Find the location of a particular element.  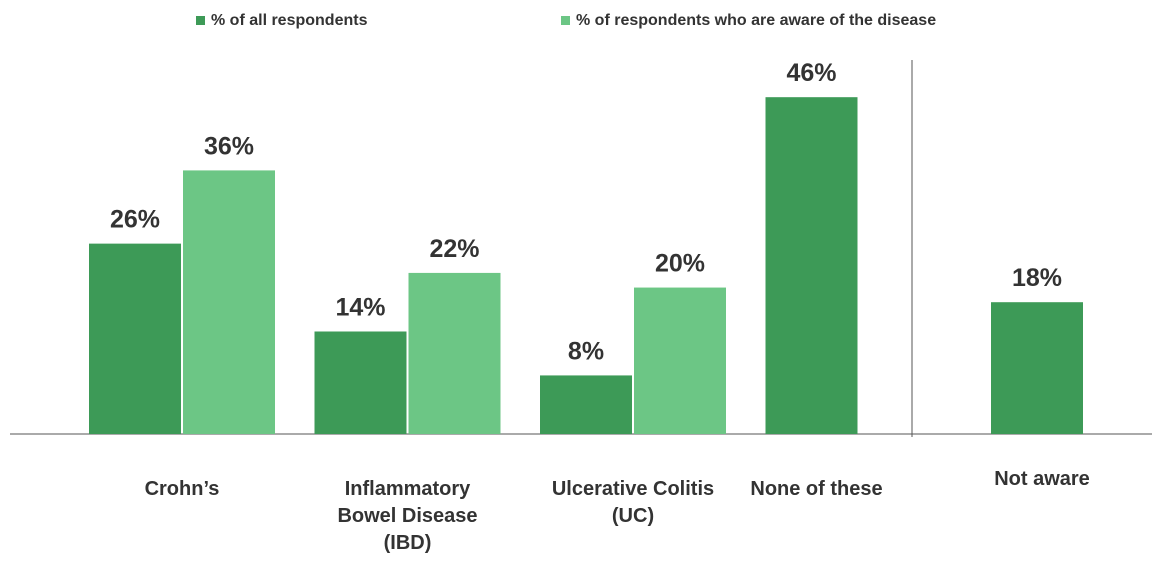

value-label: 26% is located at coordinates (135, 220).